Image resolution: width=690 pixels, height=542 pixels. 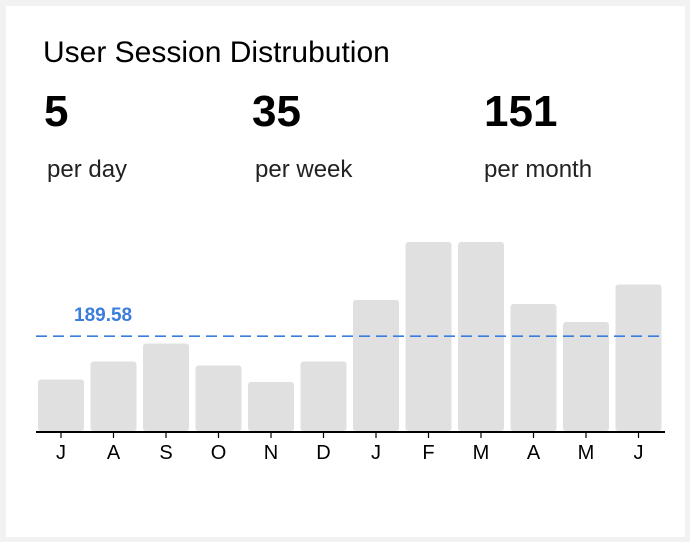 I want to click on x-tick-label-2: S, so click(x=165, y=453).